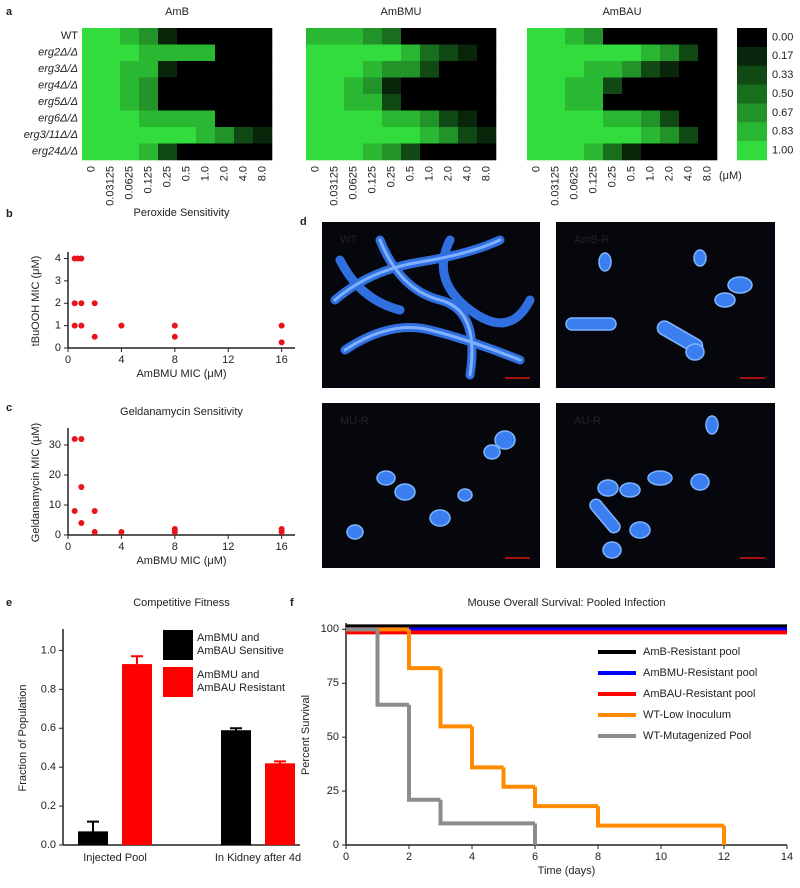  Describe the element at coordinates (51, 135) in the screenshot. I see `row-label: erg3/11Δ/Δ` at that location.